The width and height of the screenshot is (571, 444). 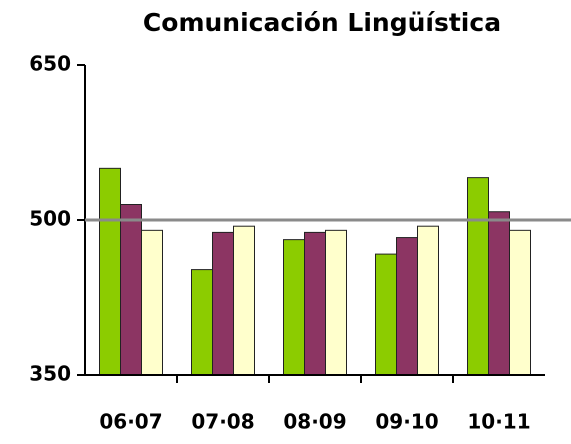 I want to click on x-tick-label: 10·11, so click(x=498, y=422).